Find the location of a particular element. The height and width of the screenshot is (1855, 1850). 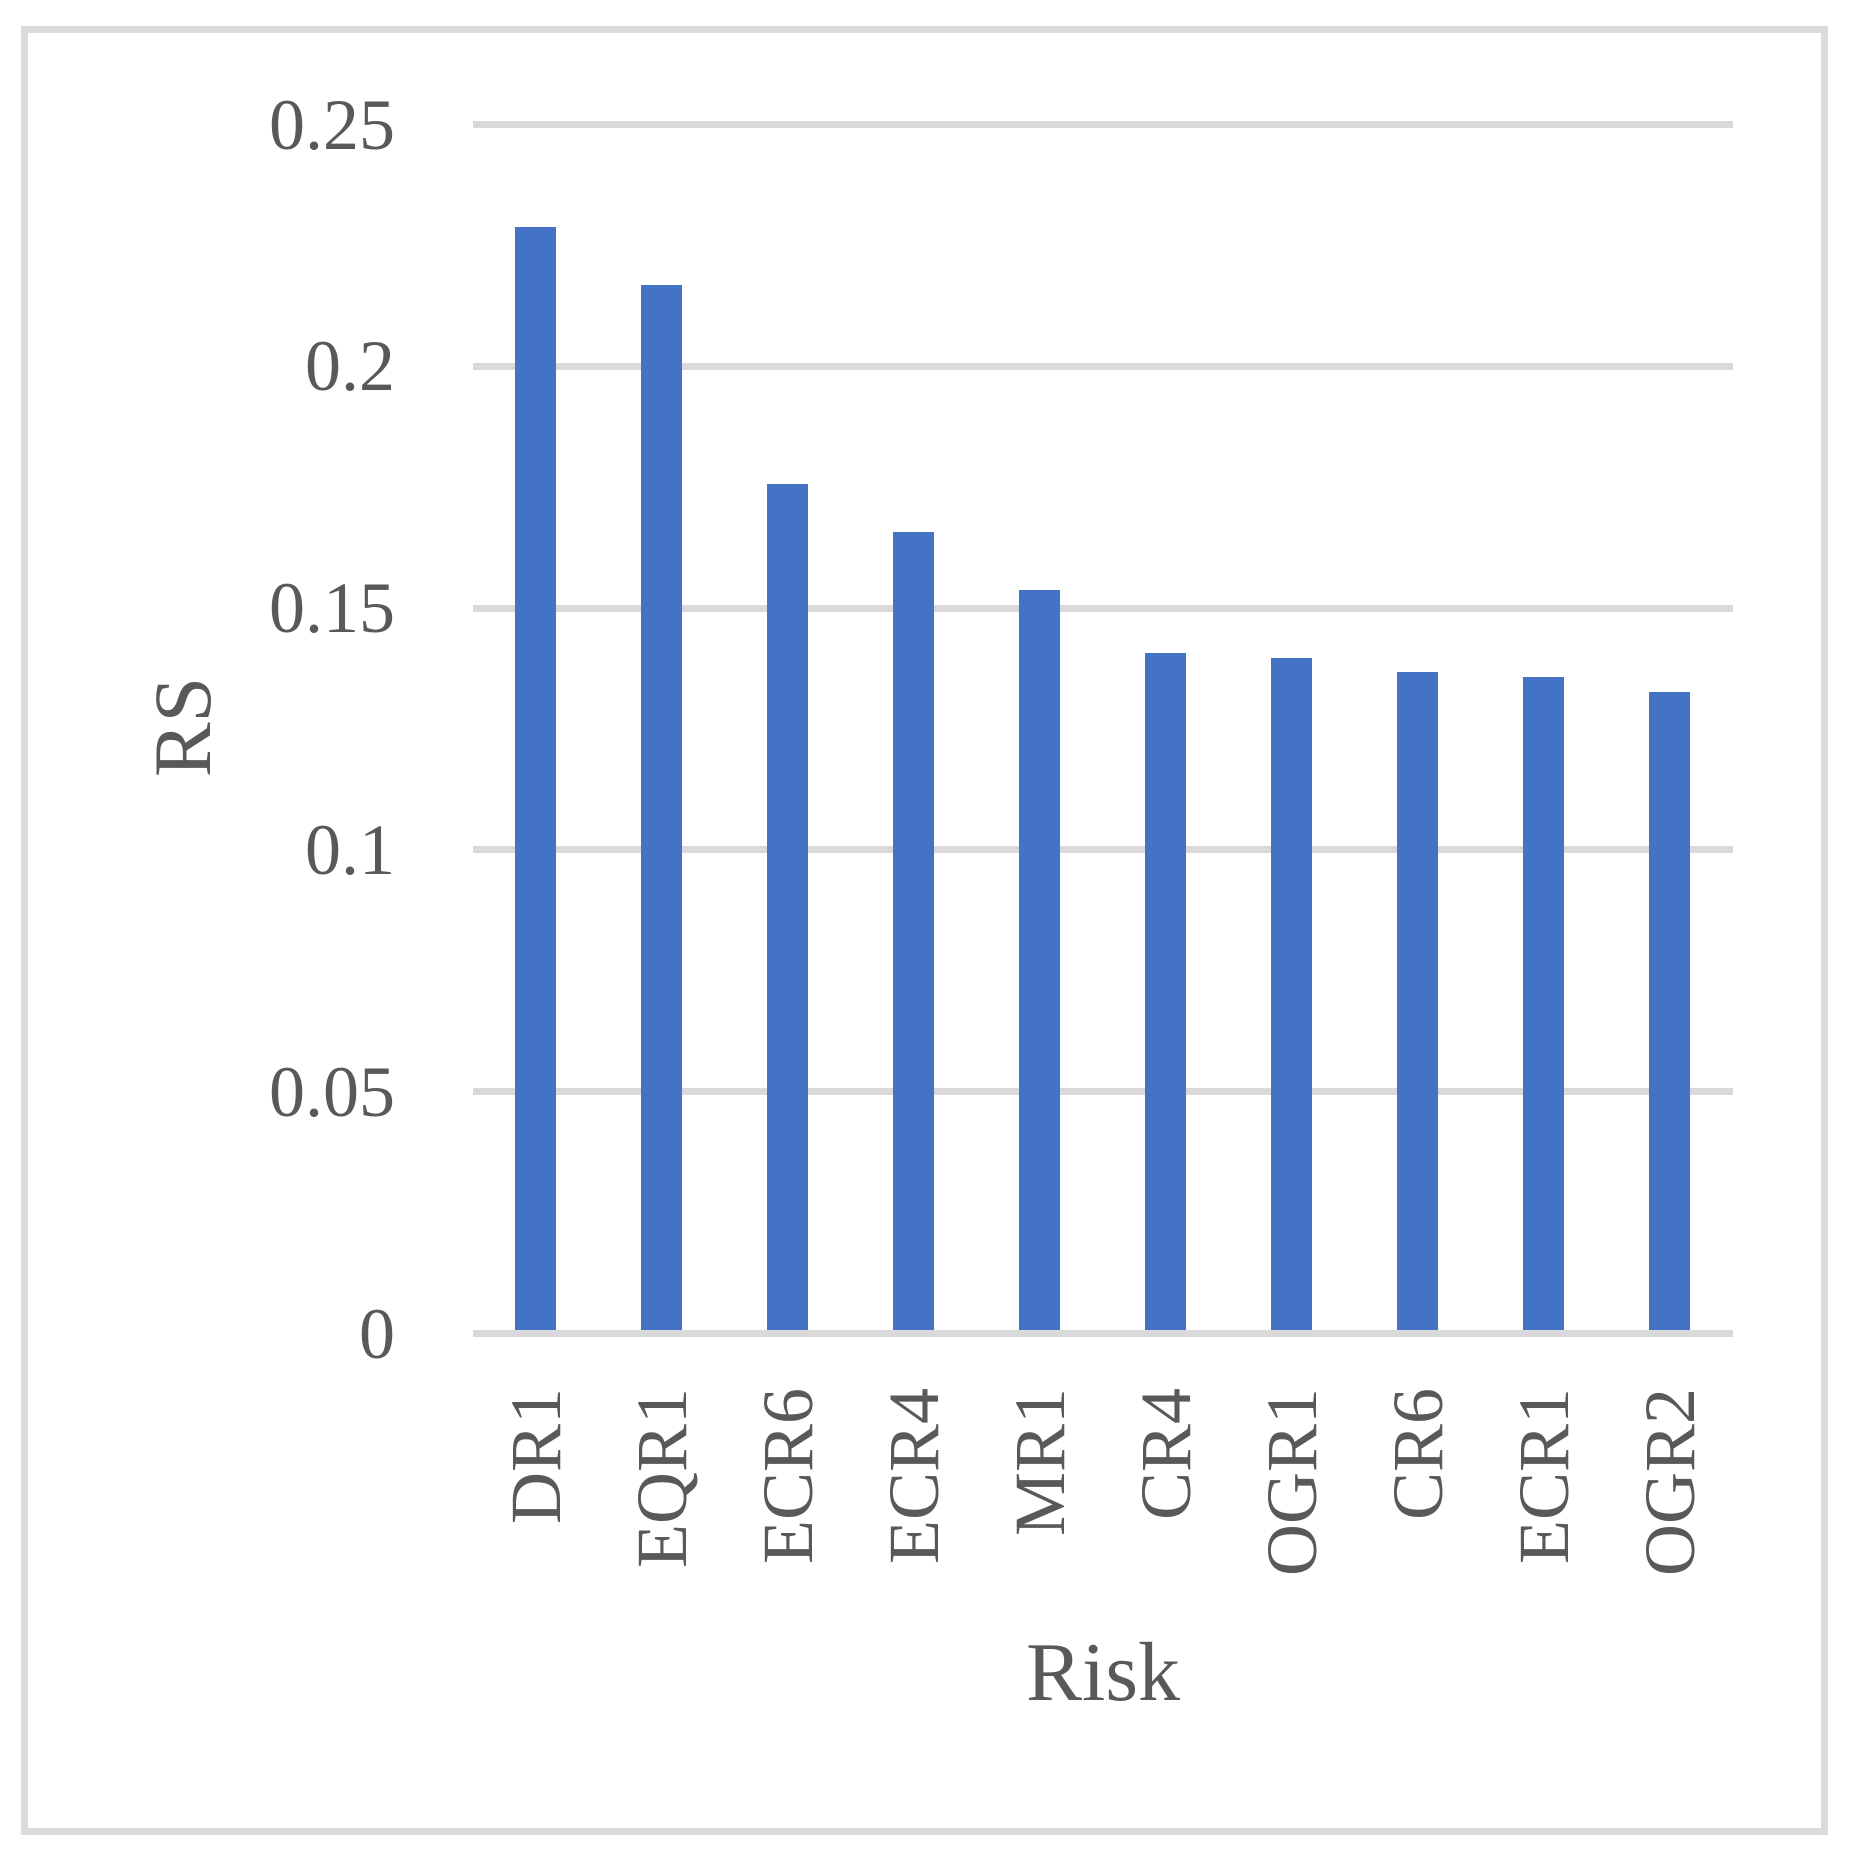

bar-OGR2 is located at coordinates (1669, 1011).